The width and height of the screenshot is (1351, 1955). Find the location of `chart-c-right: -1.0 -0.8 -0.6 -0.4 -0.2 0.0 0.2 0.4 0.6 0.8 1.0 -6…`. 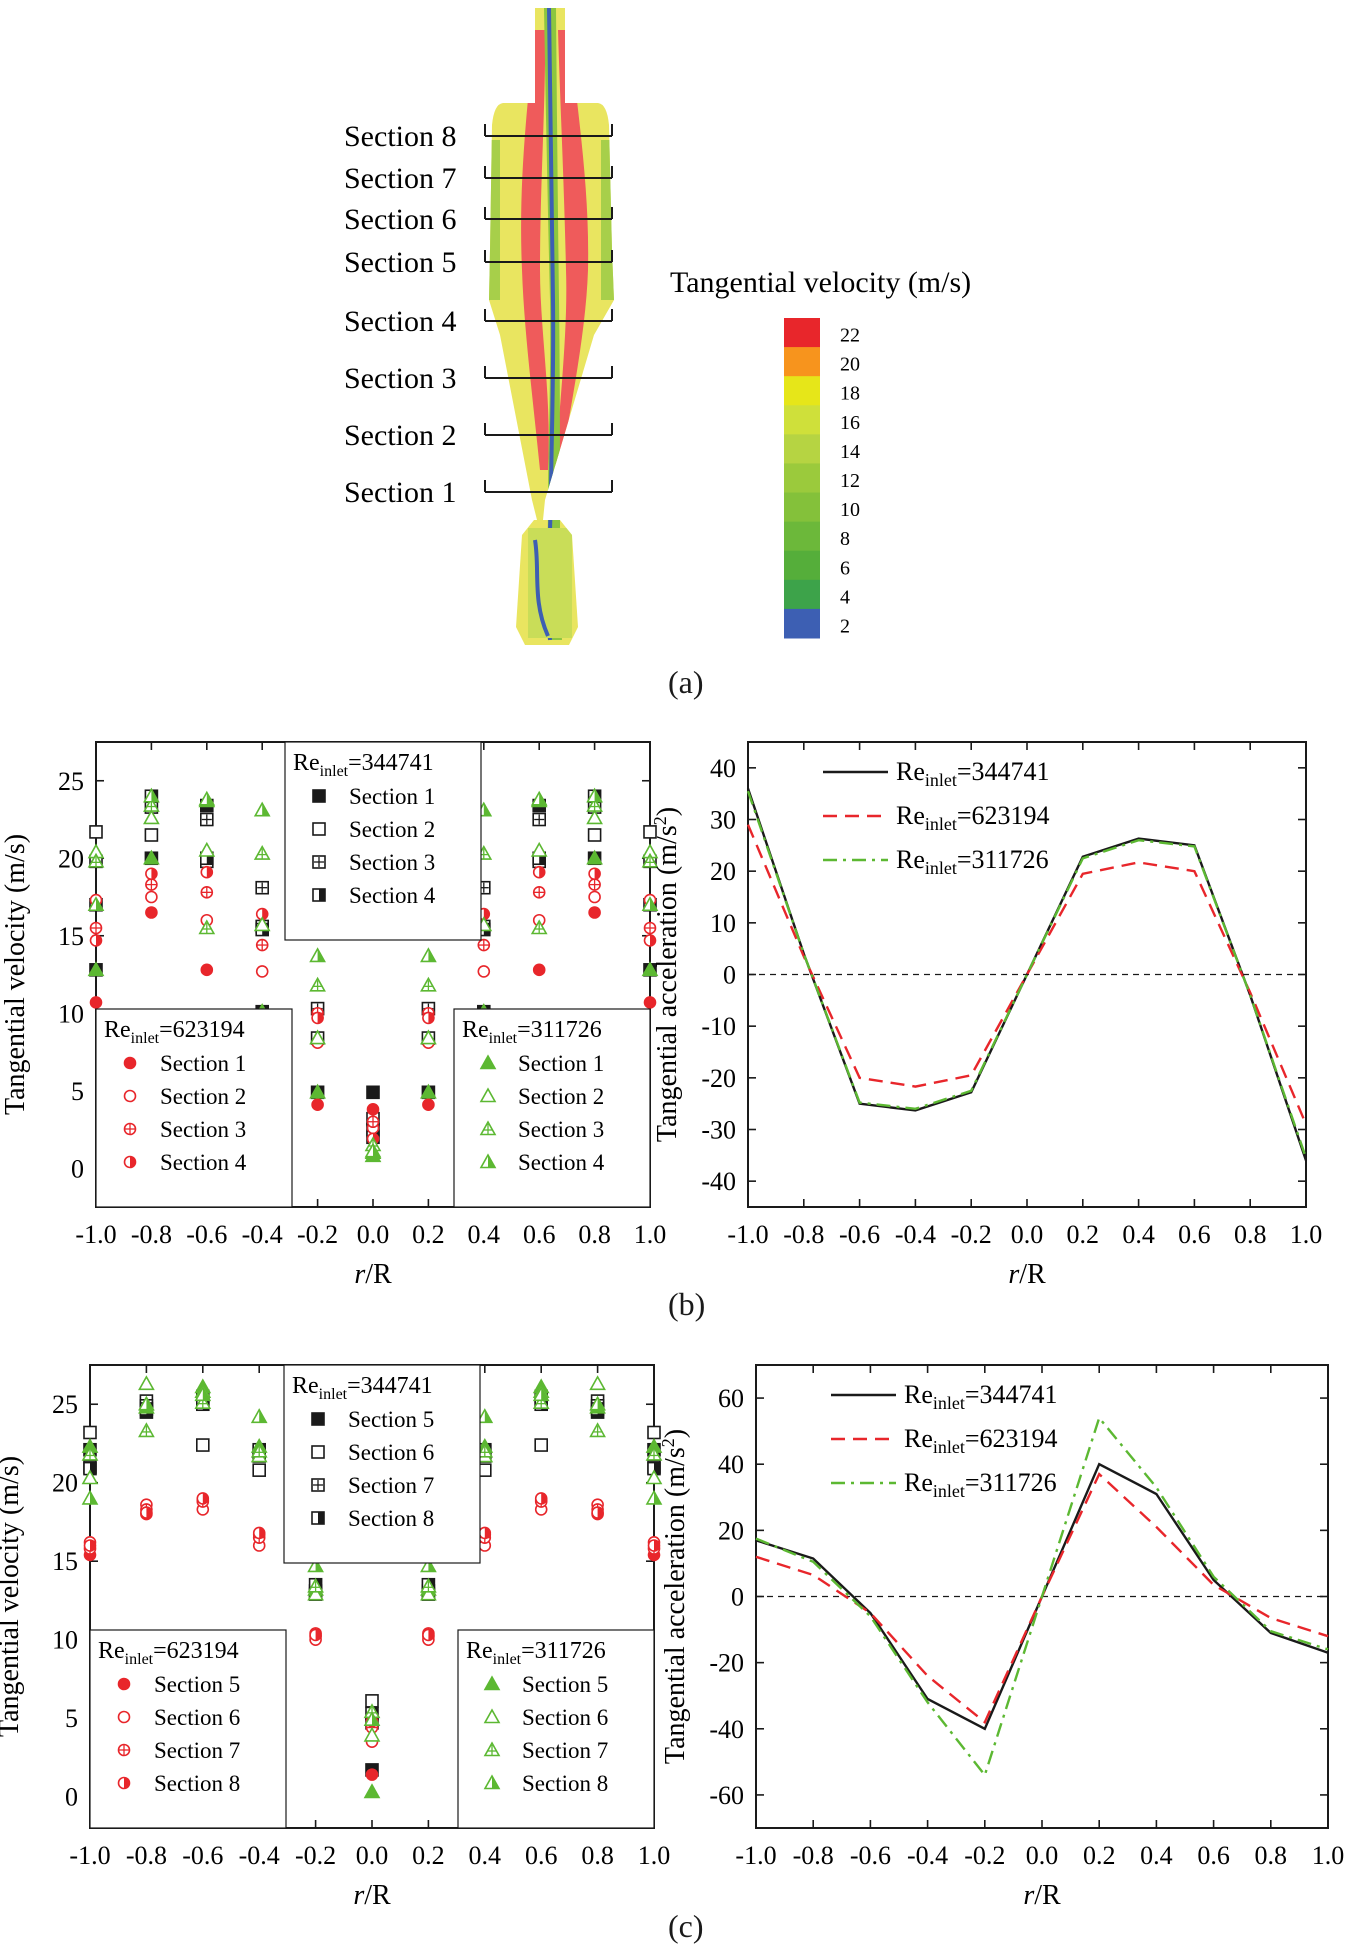

chart-c-right: -1.0 -0.8 -0.6 -0.4 -0.2 0.0 0.2 0.4 0.6 0.8 1.0 -6… is located at coordinates (1001, 1637).